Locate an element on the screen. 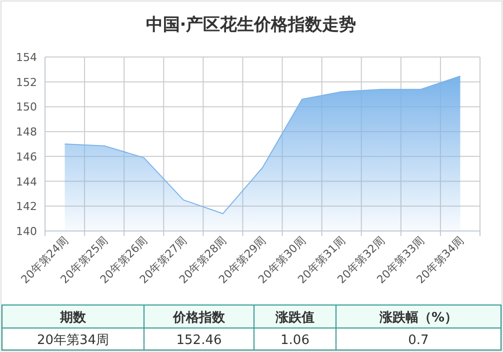 The image size is (503, 352). text: 价格指数 is located at coordinates (199, 318).